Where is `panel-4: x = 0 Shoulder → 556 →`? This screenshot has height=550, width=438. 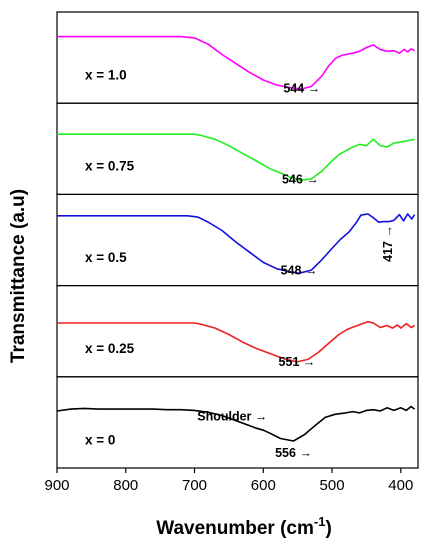 panel-4: x = 0 Shoulder → 556 → is located at coordinates (237, 422).